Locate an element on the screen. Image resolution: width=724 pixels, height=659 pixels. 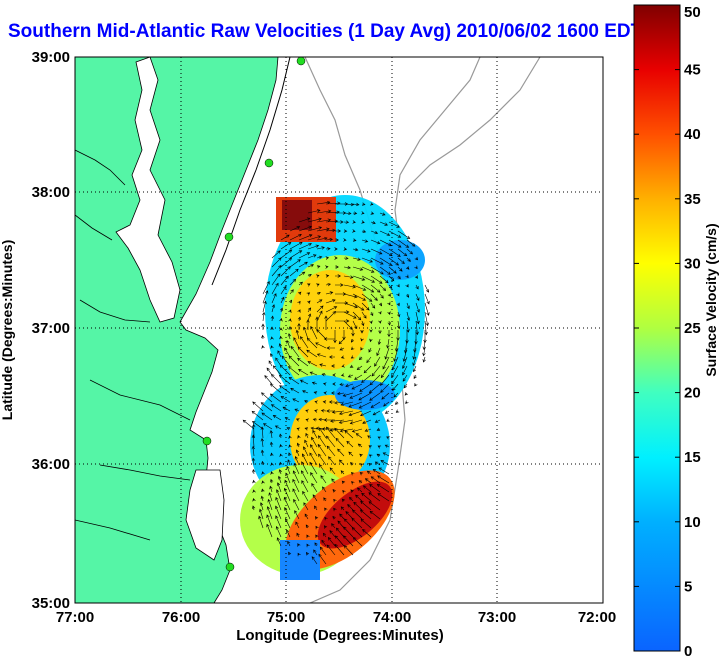
y-tick-label: 35:00 is located at coordinates (51, 603).